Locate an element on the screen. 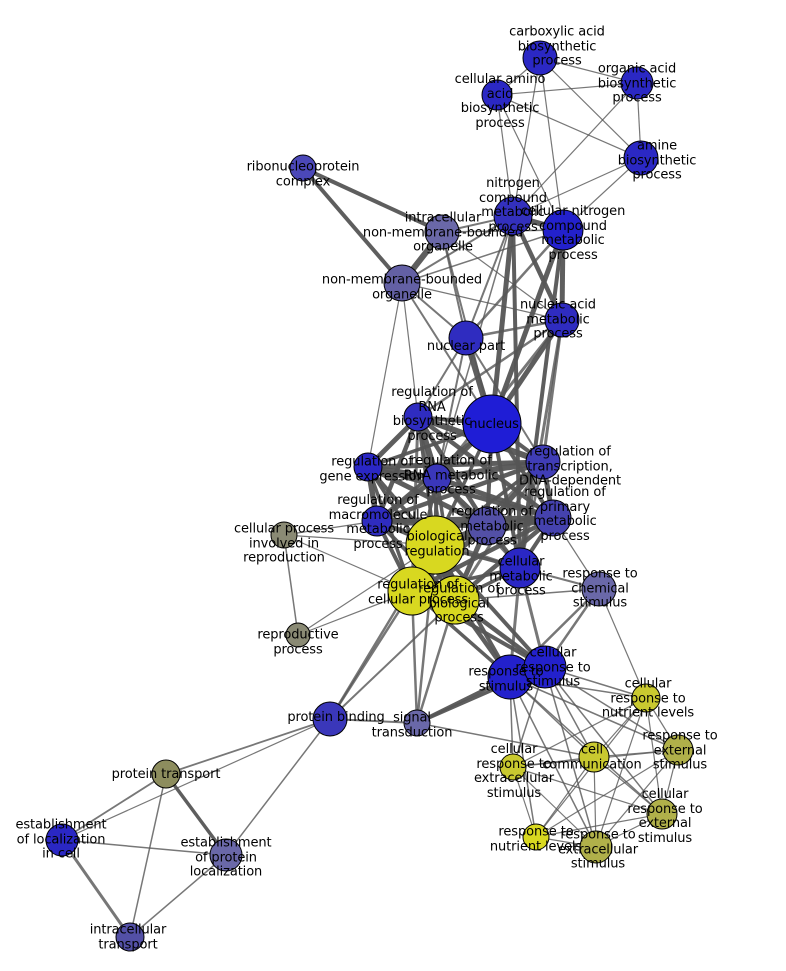  graph-node-reg_transcription_dna is located at coordinates (543, 462).